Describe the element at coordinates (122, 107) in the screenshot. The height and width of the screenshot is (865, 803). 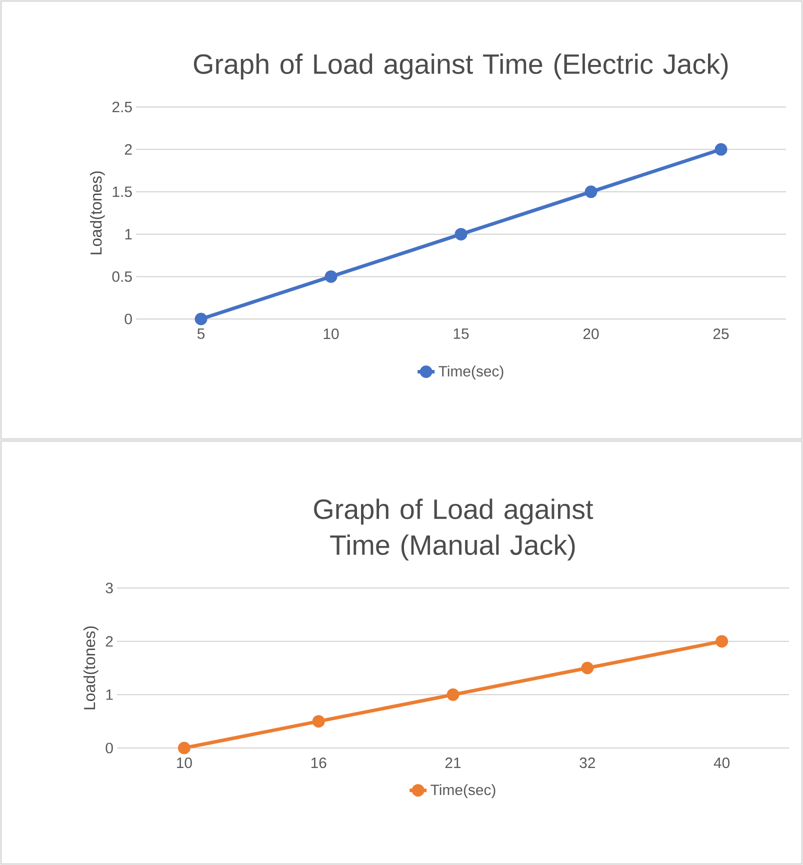
I see `y-tick-label: 2.5` at that location.